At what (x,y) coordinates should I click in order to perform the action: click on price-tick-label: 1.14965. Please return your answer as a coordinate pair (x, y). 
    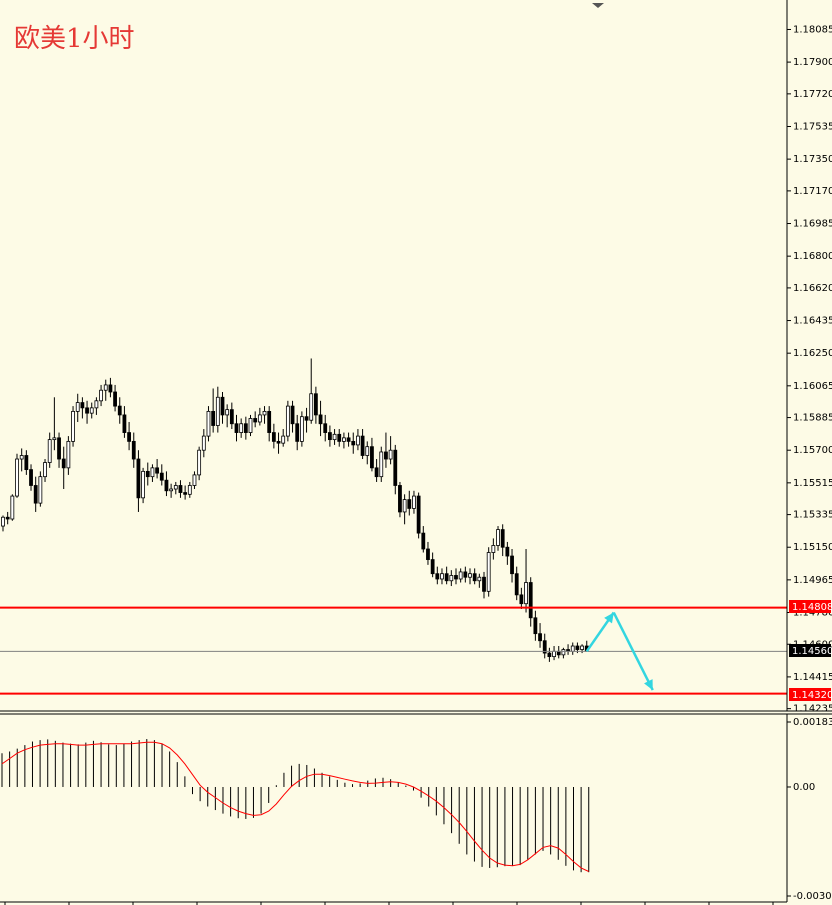
    Looking at the image, I should click on (812, 580).